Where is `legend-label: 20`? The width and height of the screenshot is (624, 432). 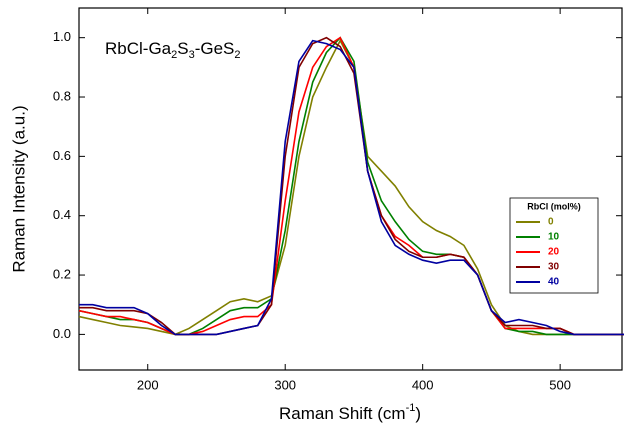
legend-label: 20 is located at coordinates (554, 252).